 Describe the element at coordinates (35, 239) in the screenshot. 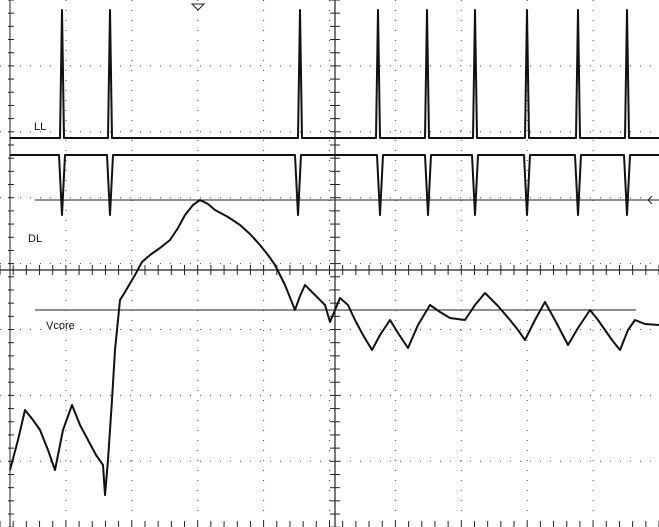

I see `channel-label: DL` at that location.